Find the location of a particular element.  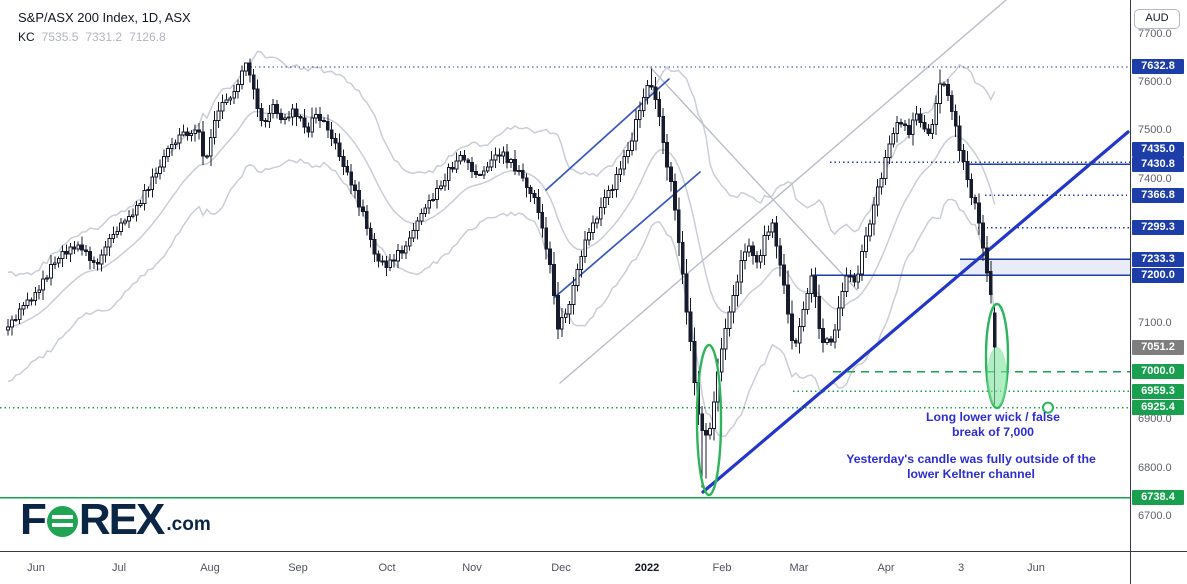

price-badge-blue: 7632.8 is located at coordinates (1158, 67).